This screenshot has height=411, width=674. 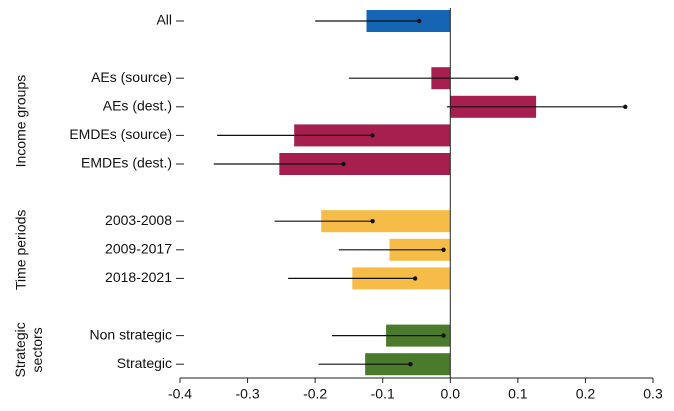 I want to click on x-tick-label: -0.4, so click(x=180, y=394).